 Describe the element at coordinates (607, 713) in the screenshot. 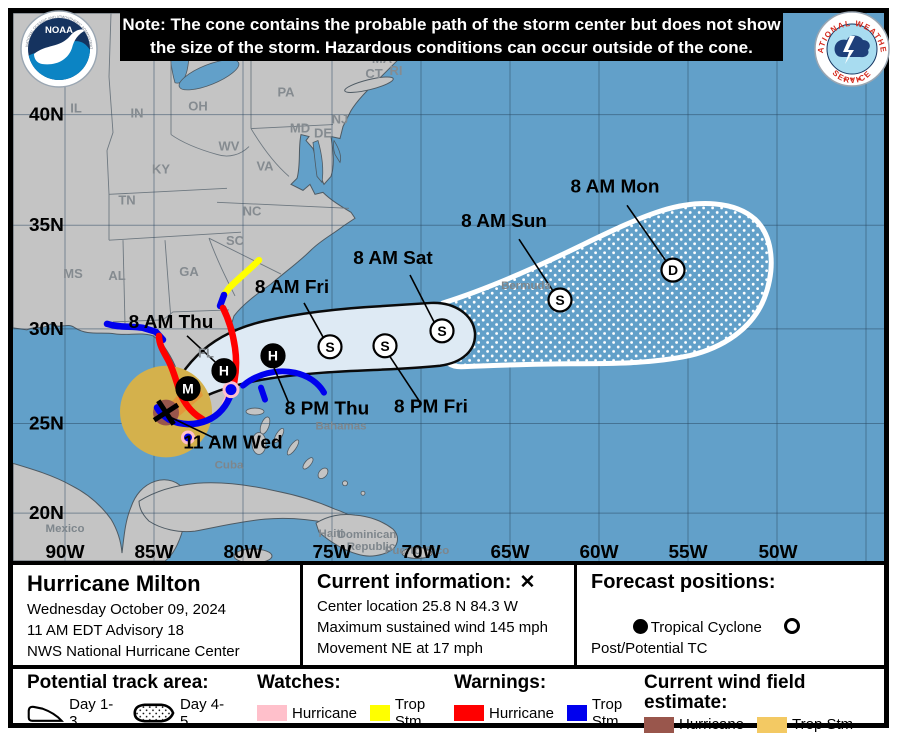

I see `warning-ts-label: Trop Stm` at that location.